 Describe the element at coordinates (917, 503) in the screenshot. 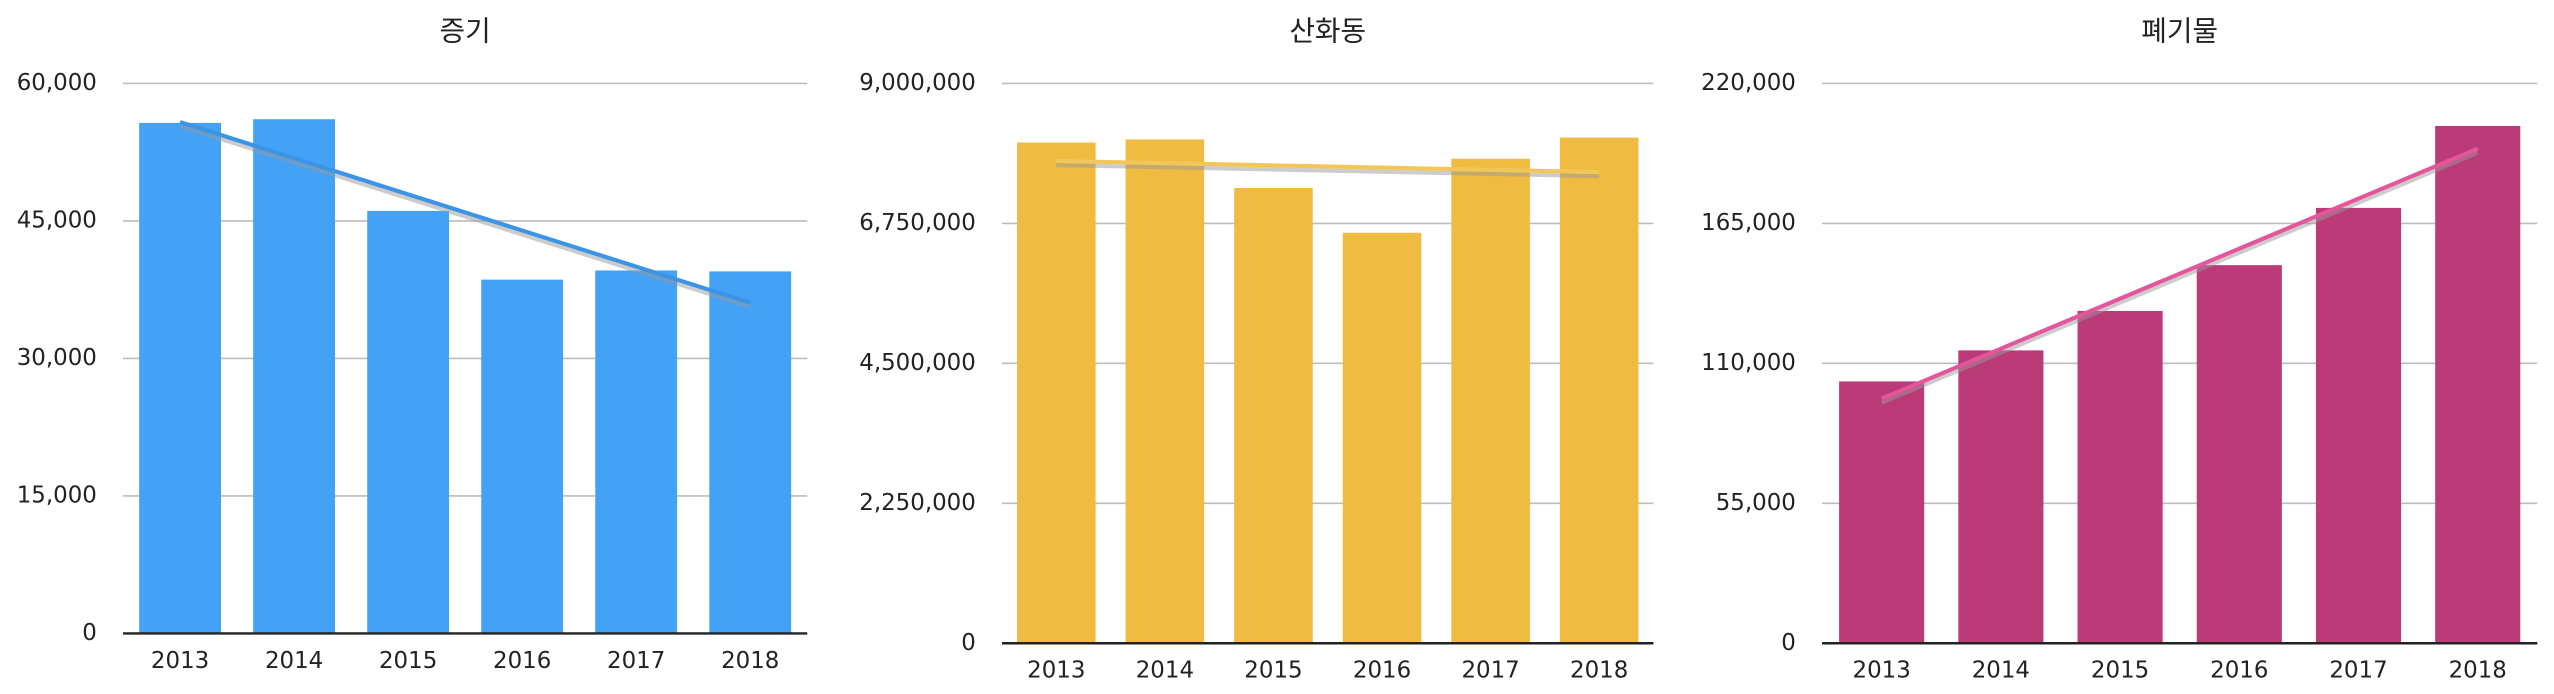

I see `y-tick-label: 2,250,000` at that location.